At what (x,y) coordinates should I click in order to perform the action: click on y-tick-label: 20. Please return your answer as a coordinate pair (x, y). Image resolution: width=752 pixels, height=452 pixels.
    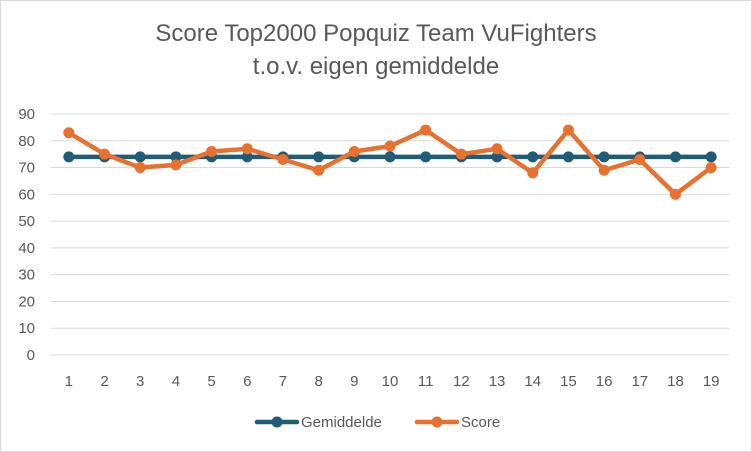
    Looking at the image, I should click on (26, 301).